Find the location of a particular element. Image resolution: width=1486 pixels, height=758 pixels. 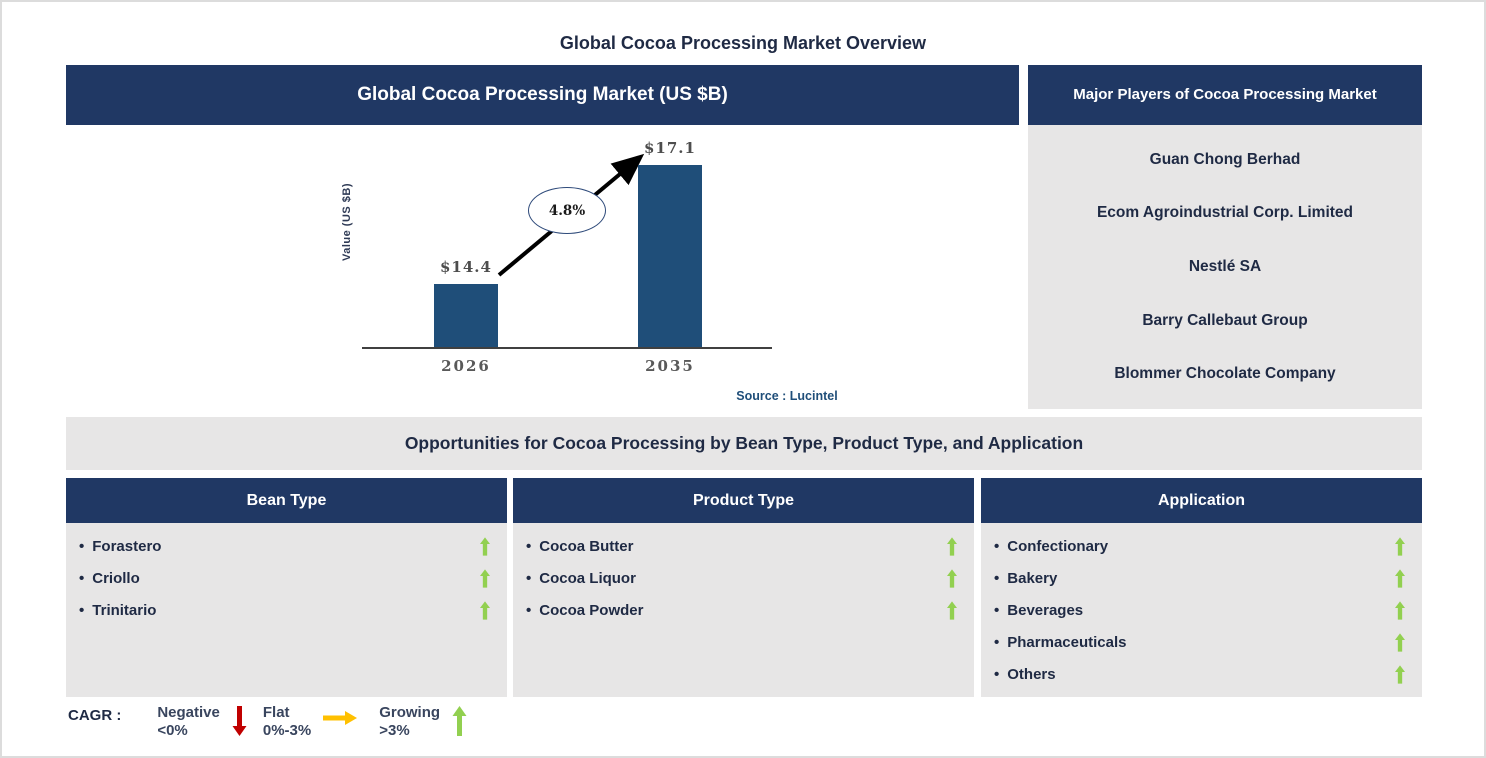

list-item: Trinitario is located at coordinates (286, 610).